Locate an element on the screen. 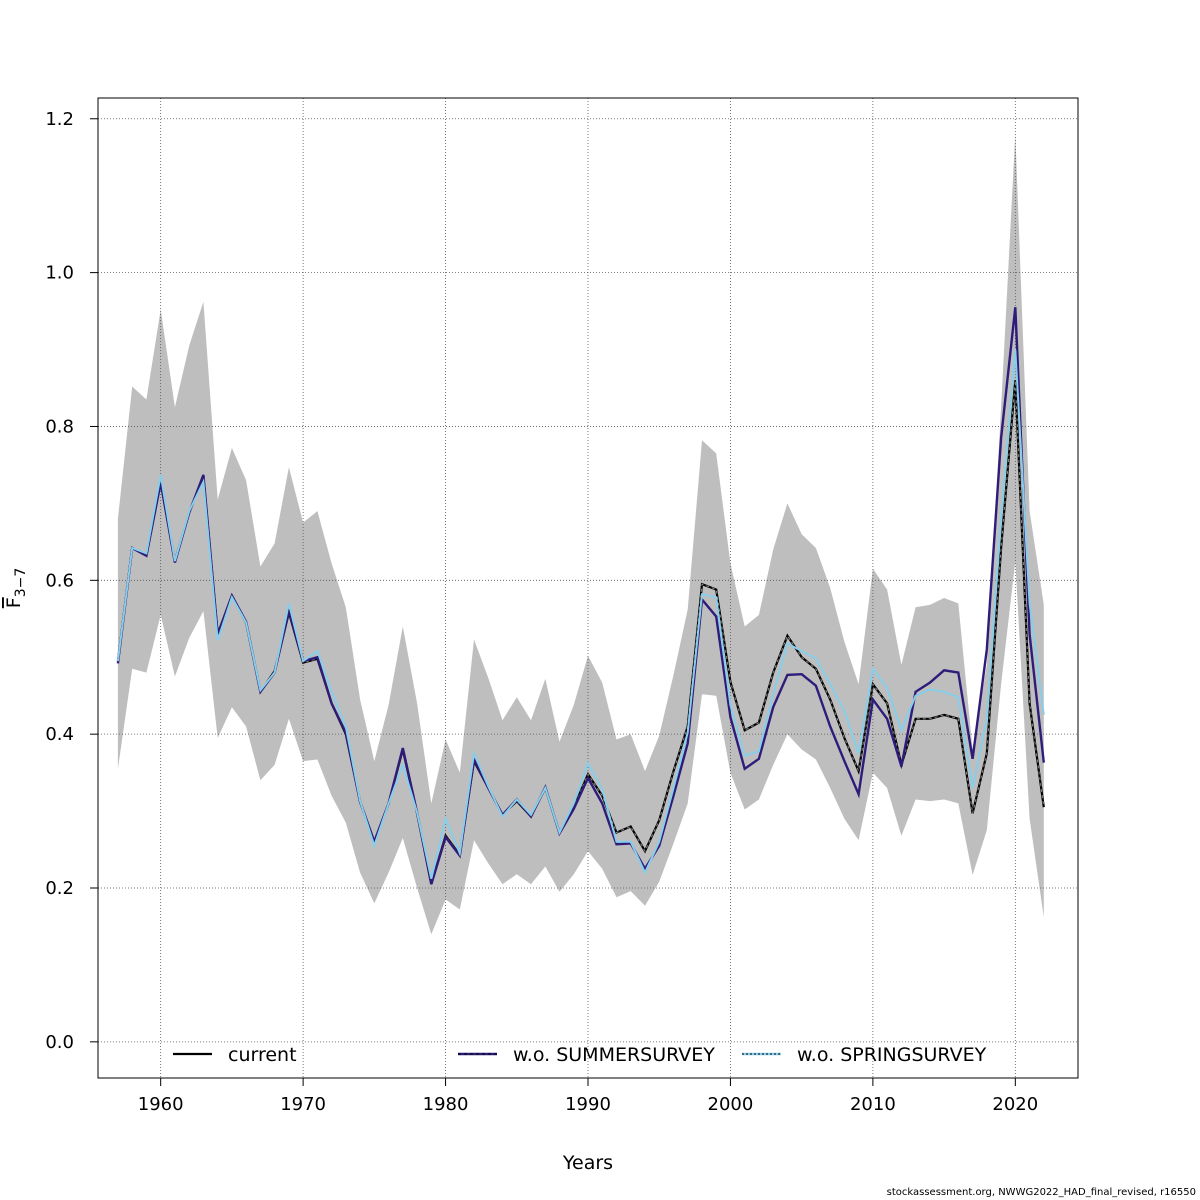  x-tick-label-2020: 2020 is located at coordinates (1015, 1104).